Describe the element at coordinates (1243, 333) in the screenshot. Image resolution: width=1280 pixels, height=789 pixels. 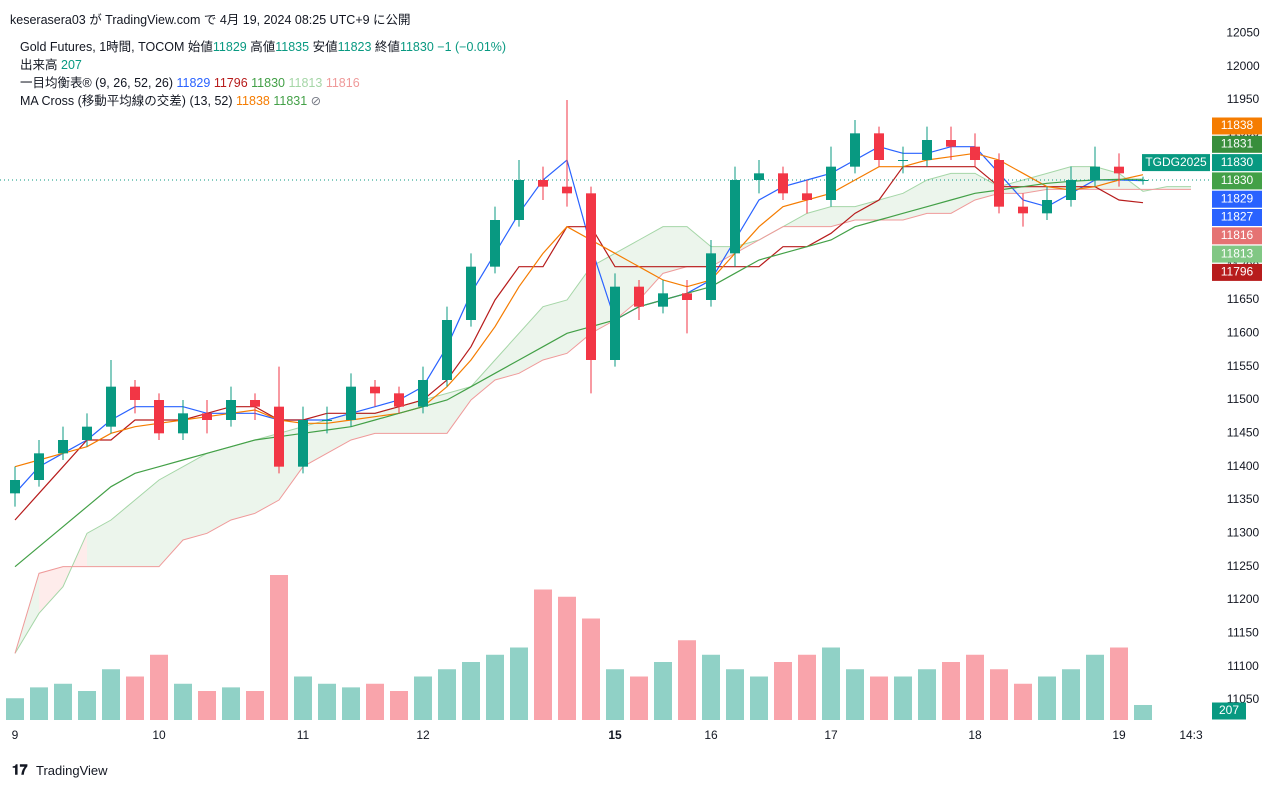
I see `y-tick-label: 11600` at that location.